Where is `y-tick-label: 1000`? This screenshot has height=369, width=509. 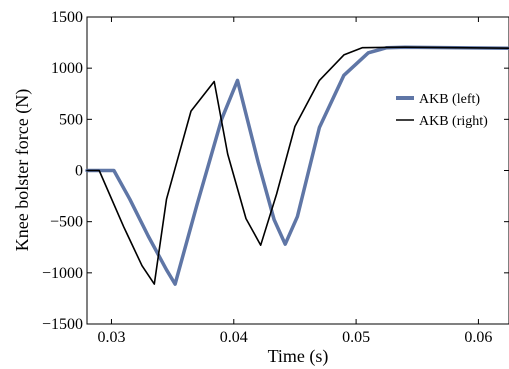 y-tick-label: 1000 is located at coordinates (67, 68).